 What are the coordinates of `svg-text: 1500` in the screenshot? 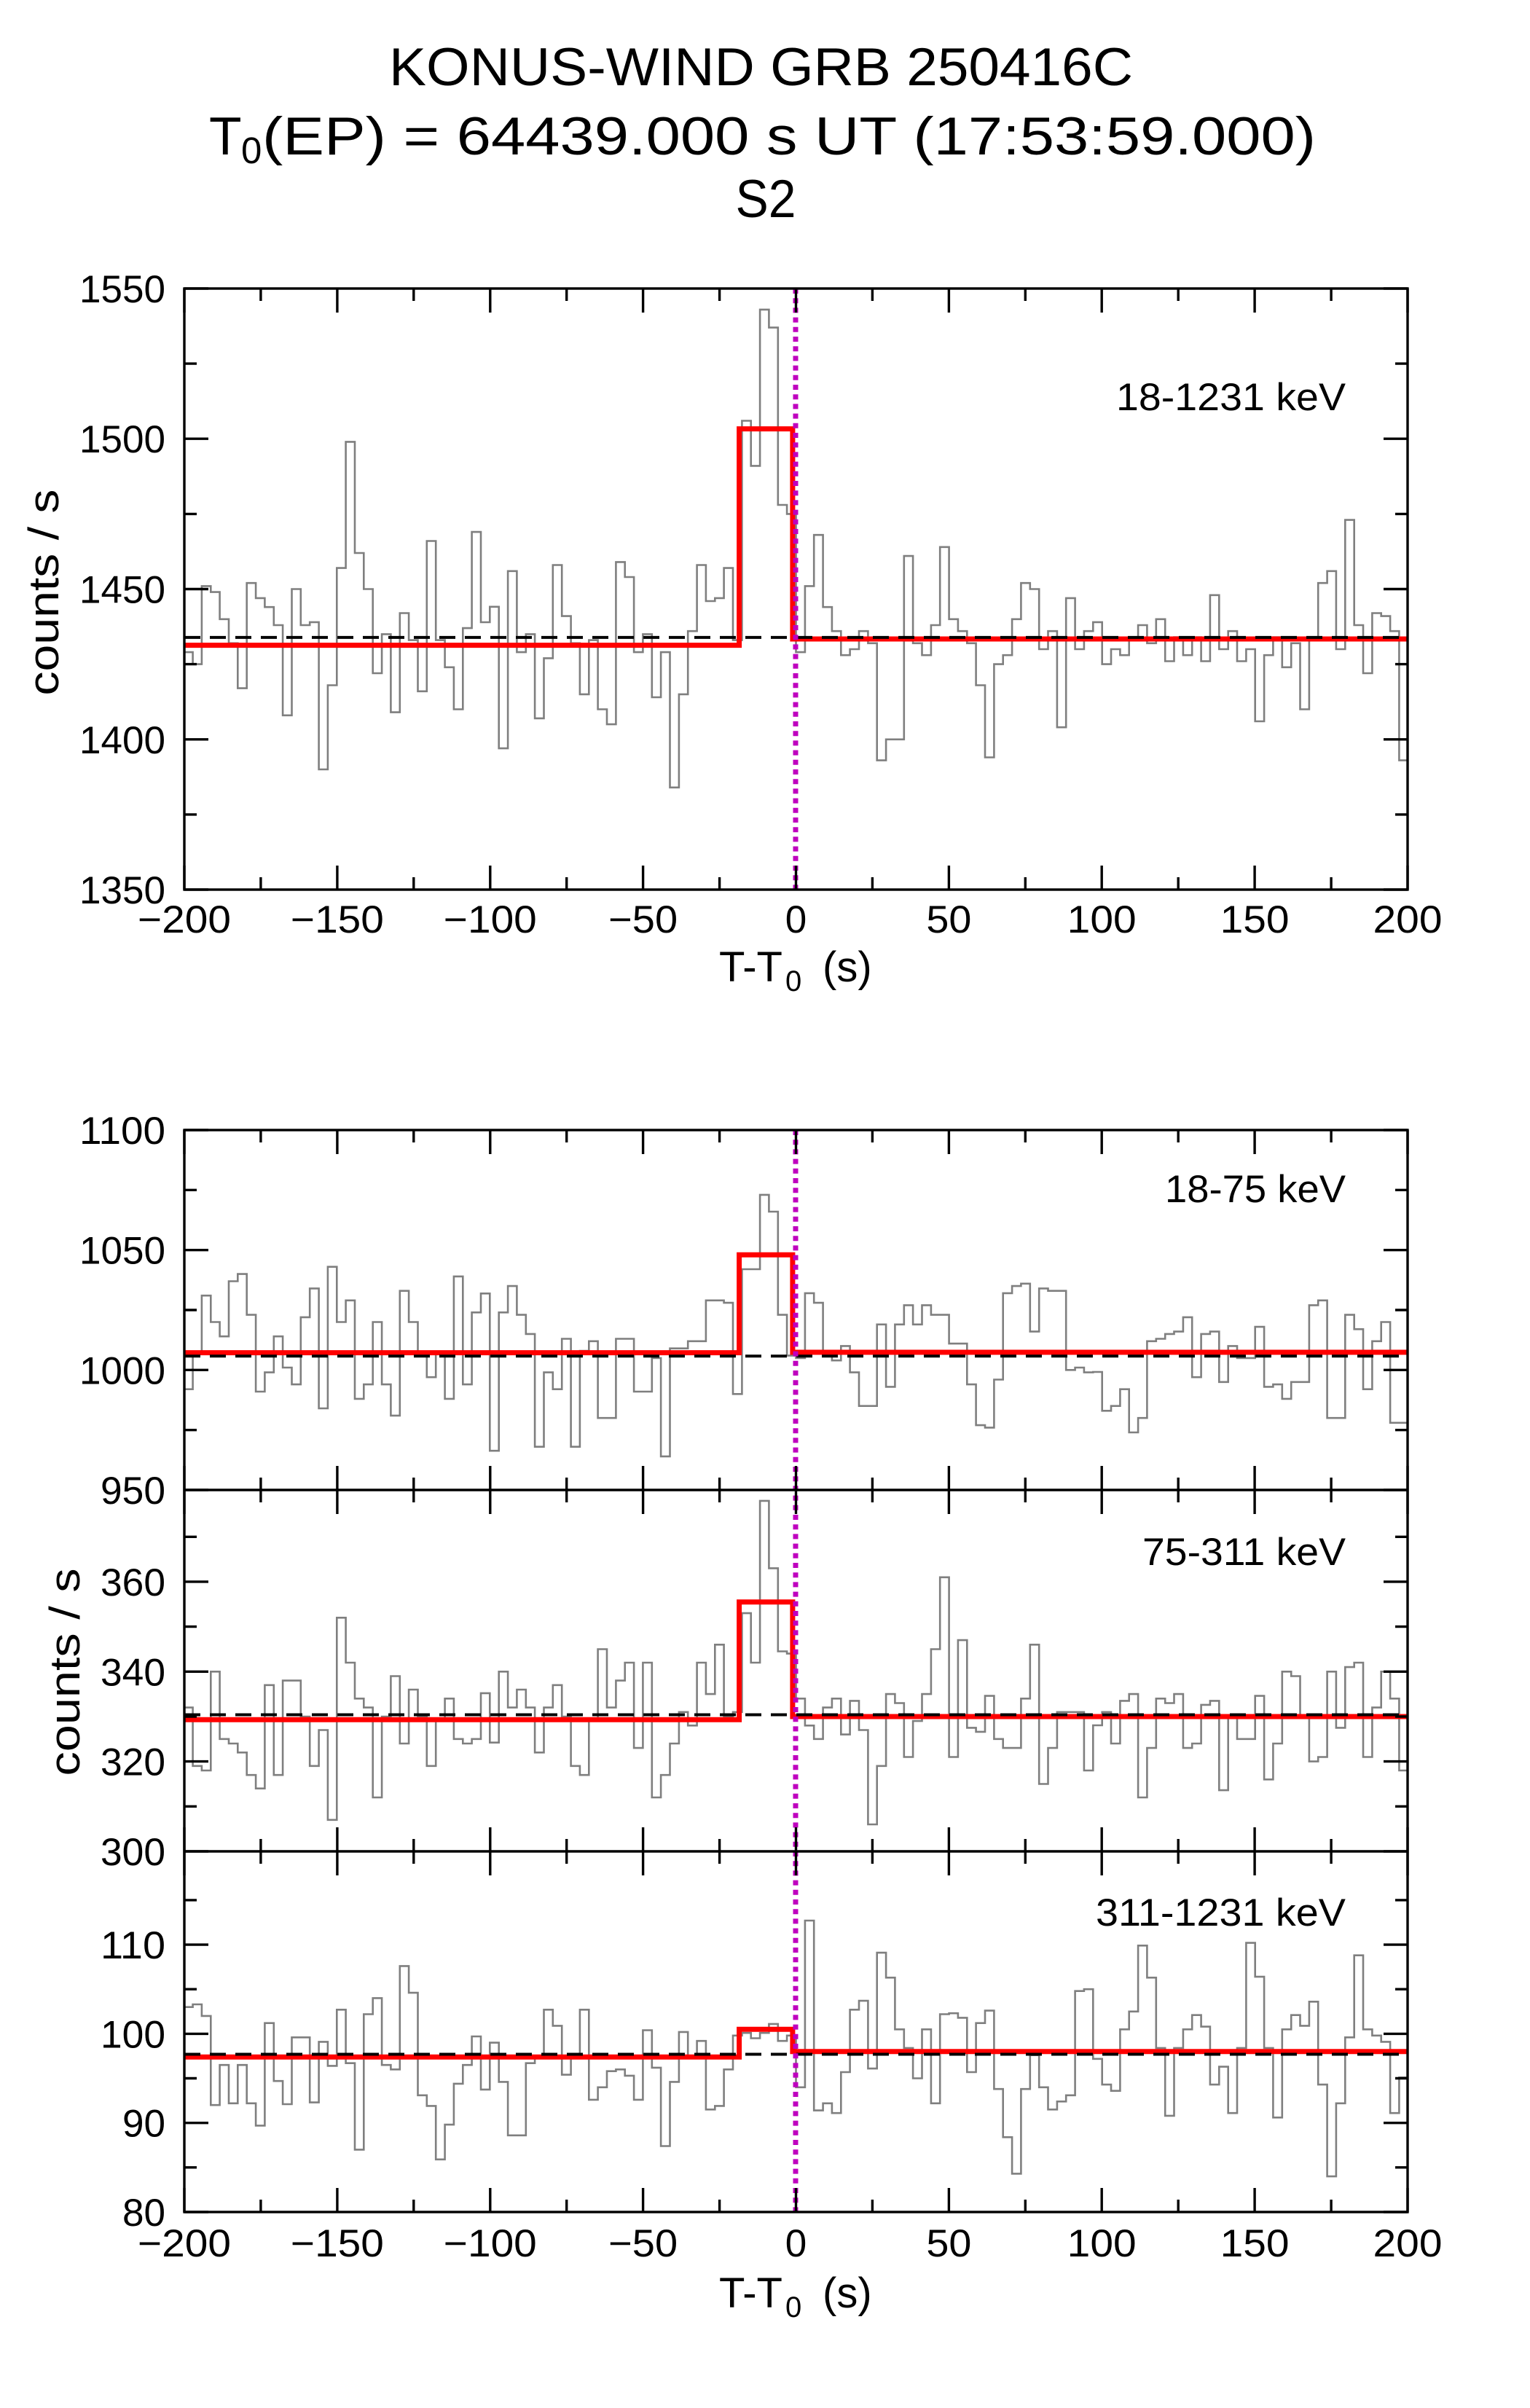 It's located at (122, 439).